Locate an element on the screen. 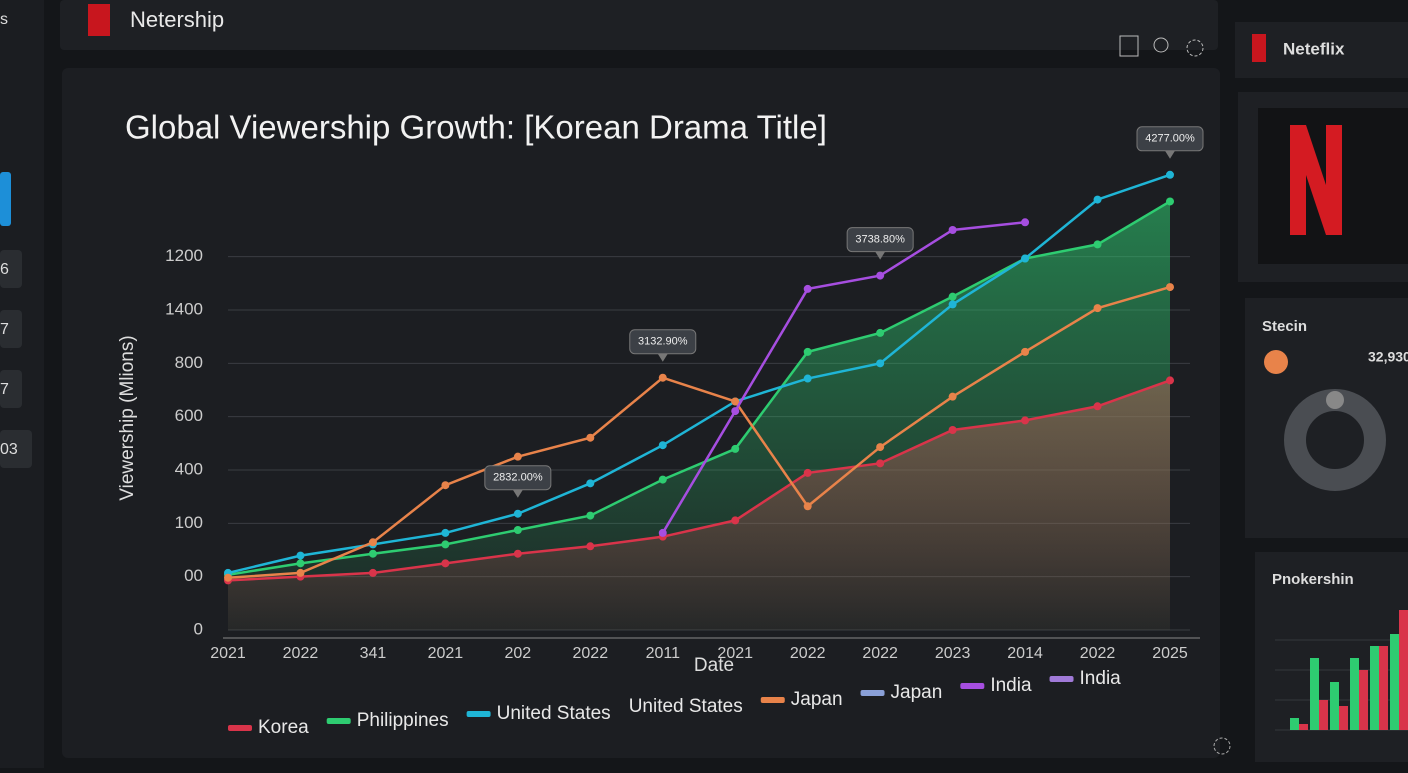 This screenshot has width=1408, height=773. y-tick-label: 800 is located at coordinates (189, 362).